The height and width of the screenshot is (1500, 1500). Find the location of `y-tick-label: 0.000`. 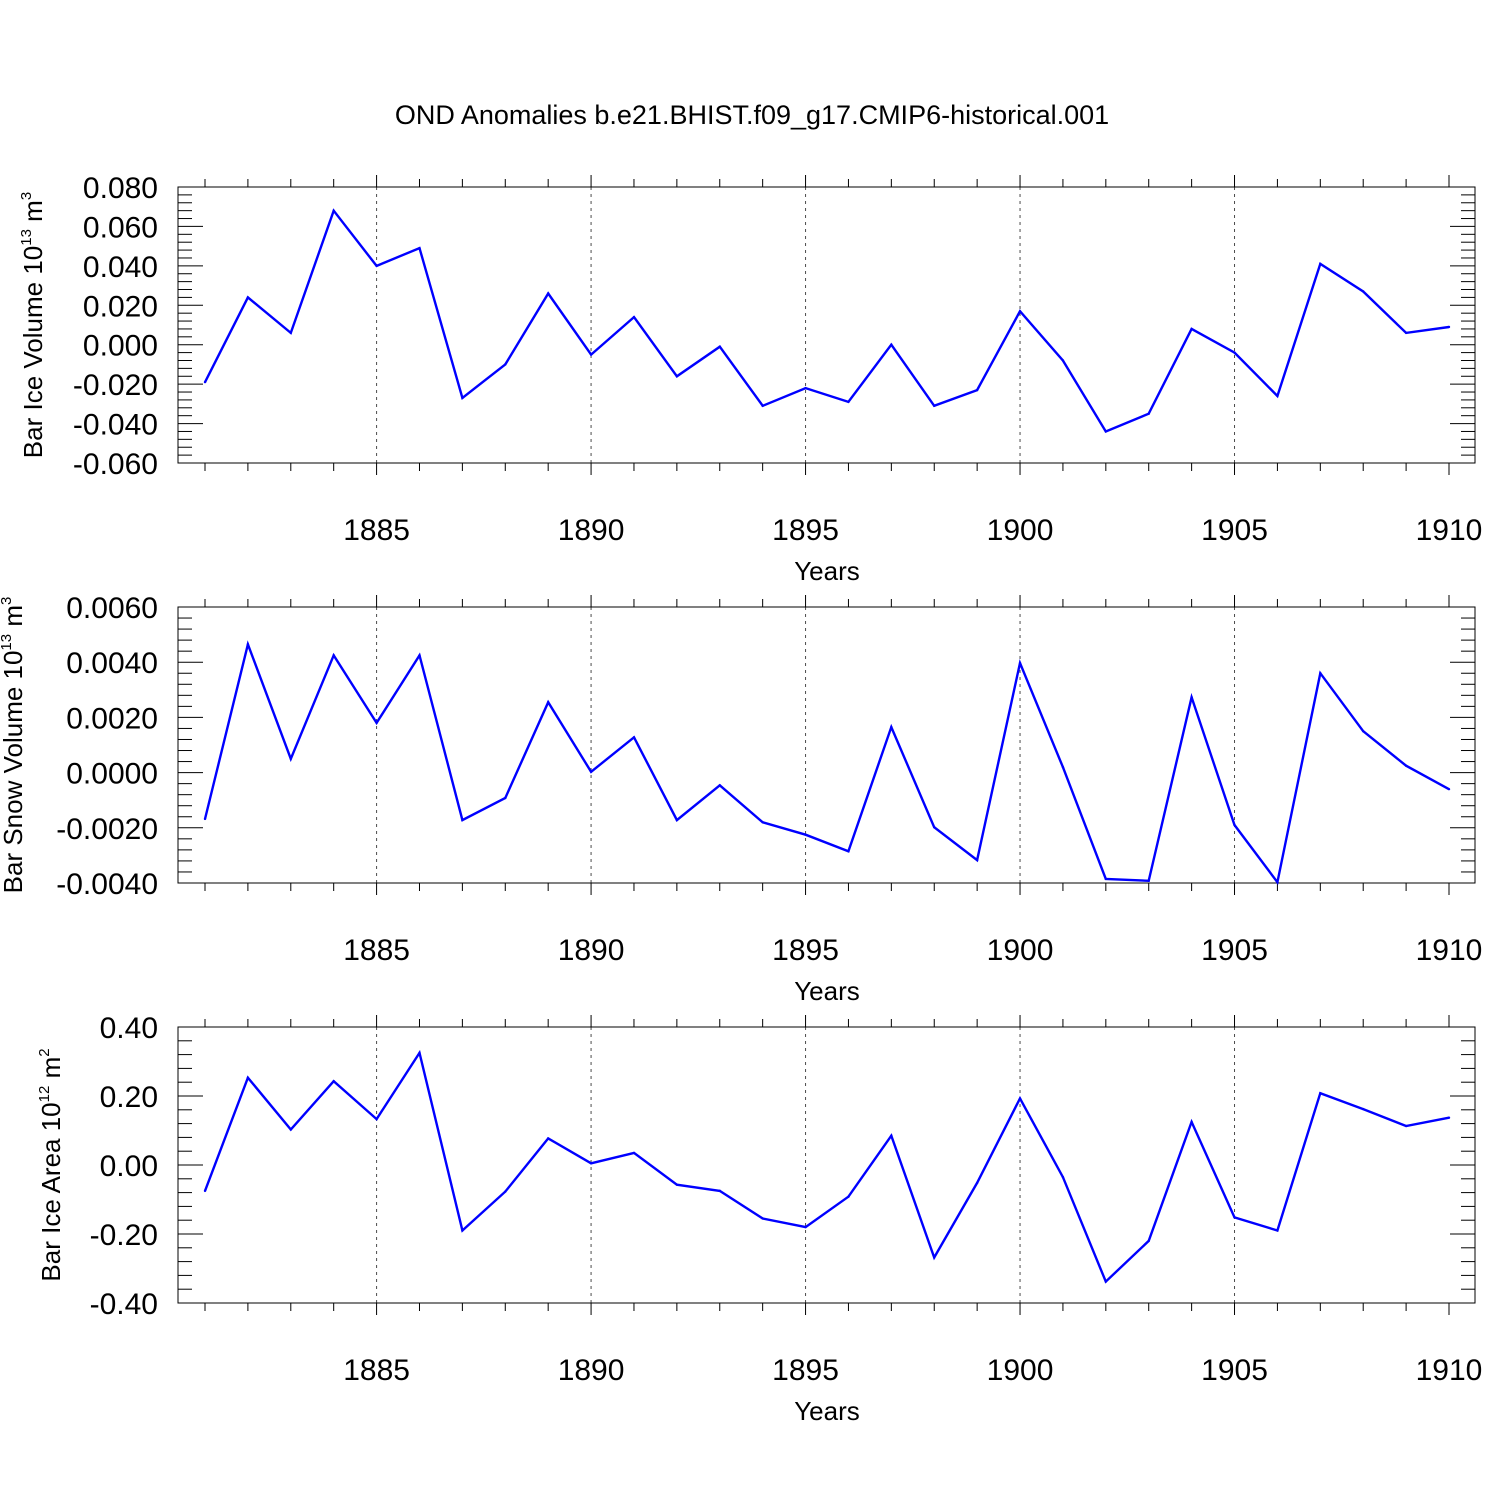

y-tick-label: 0.000 is located at coordinates (120, 346).